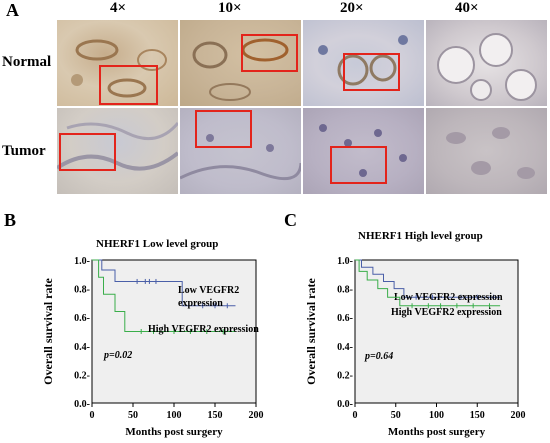  I want to click on tissue-tile-normal-4x, so click(117, 63).